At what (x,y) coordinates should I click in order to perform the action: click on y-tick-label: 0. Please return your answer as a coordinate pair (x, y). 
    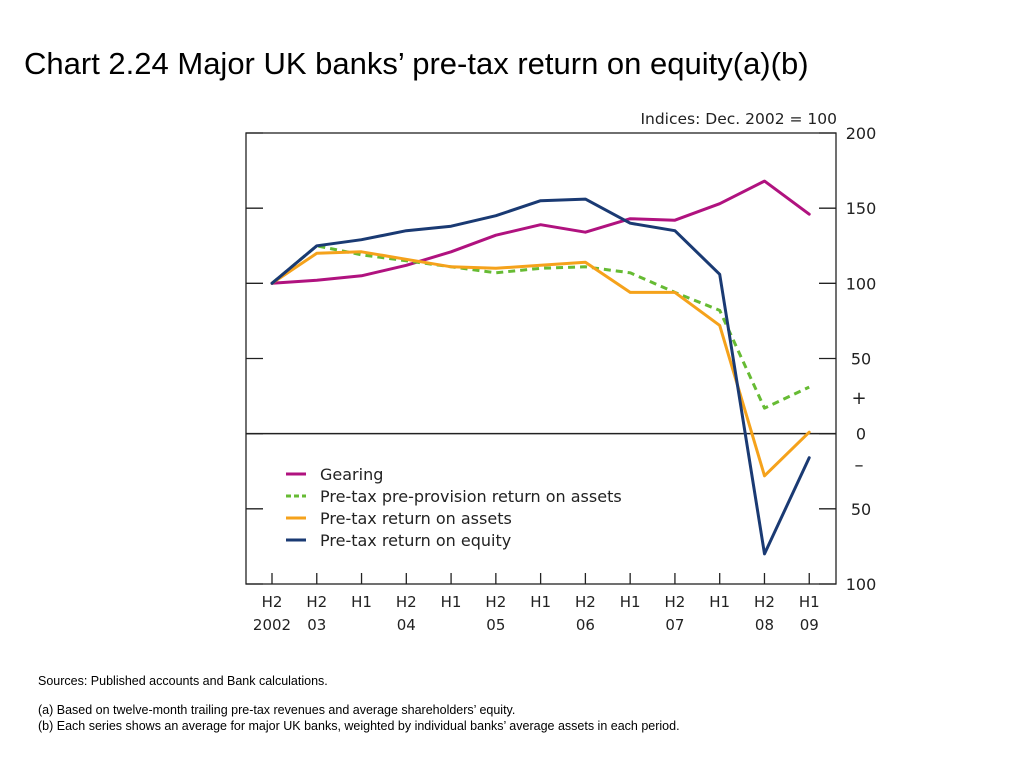
    Looking at the image, I should click on (861, 434).